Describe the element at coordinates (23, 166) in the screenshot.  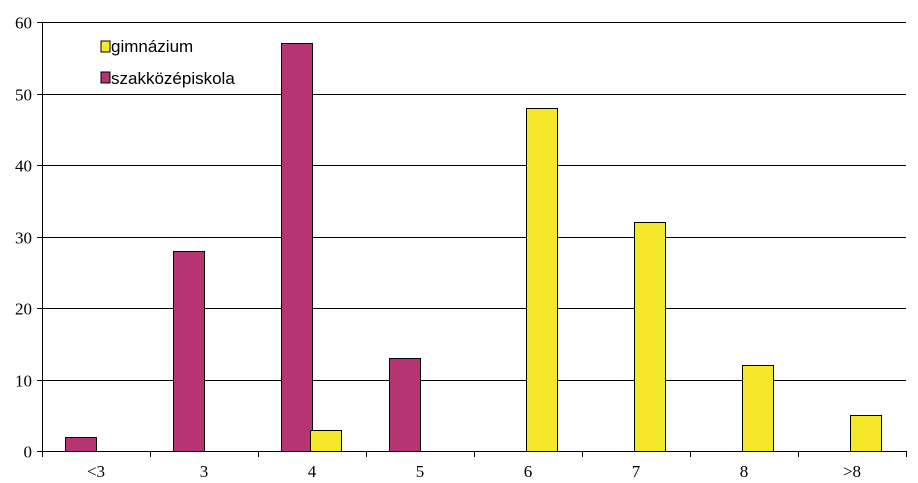
I see `y-tick-label: 40` at that location.